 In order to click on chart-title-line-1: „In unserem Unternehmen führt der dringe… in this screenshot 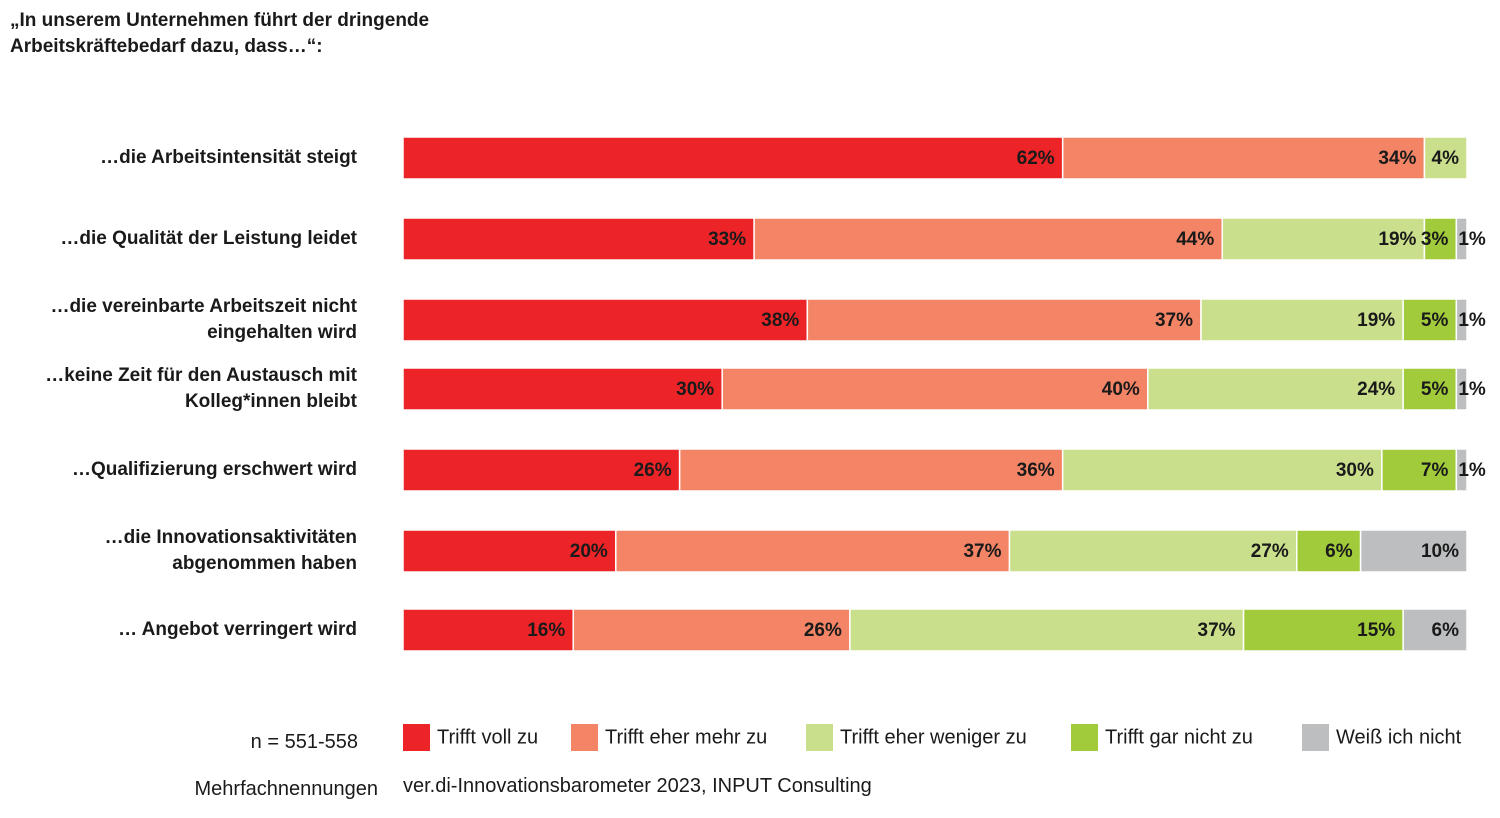, I will do `click(220, 20)`.